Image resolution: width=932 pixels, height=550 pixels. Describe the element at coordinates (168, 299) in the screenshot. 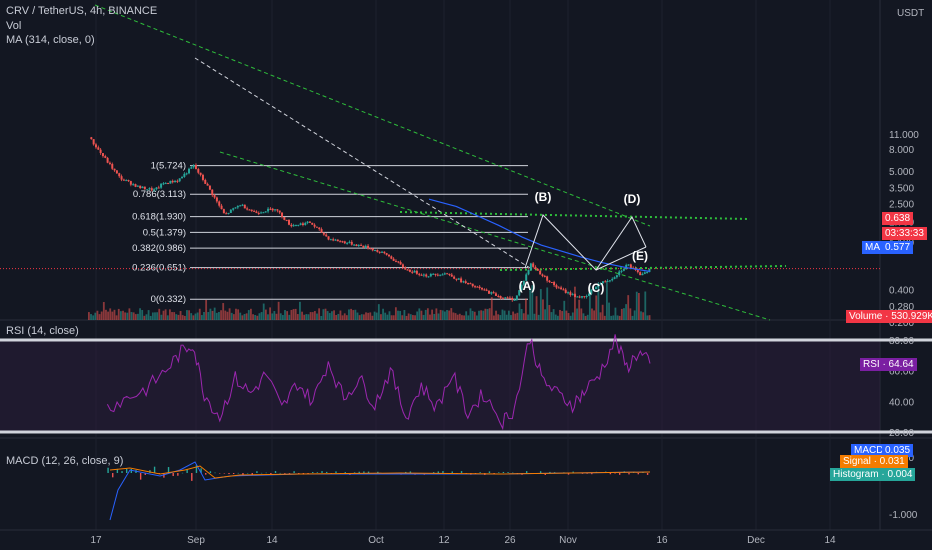

I see `fib-level-label: 0(0.332)` at that location.